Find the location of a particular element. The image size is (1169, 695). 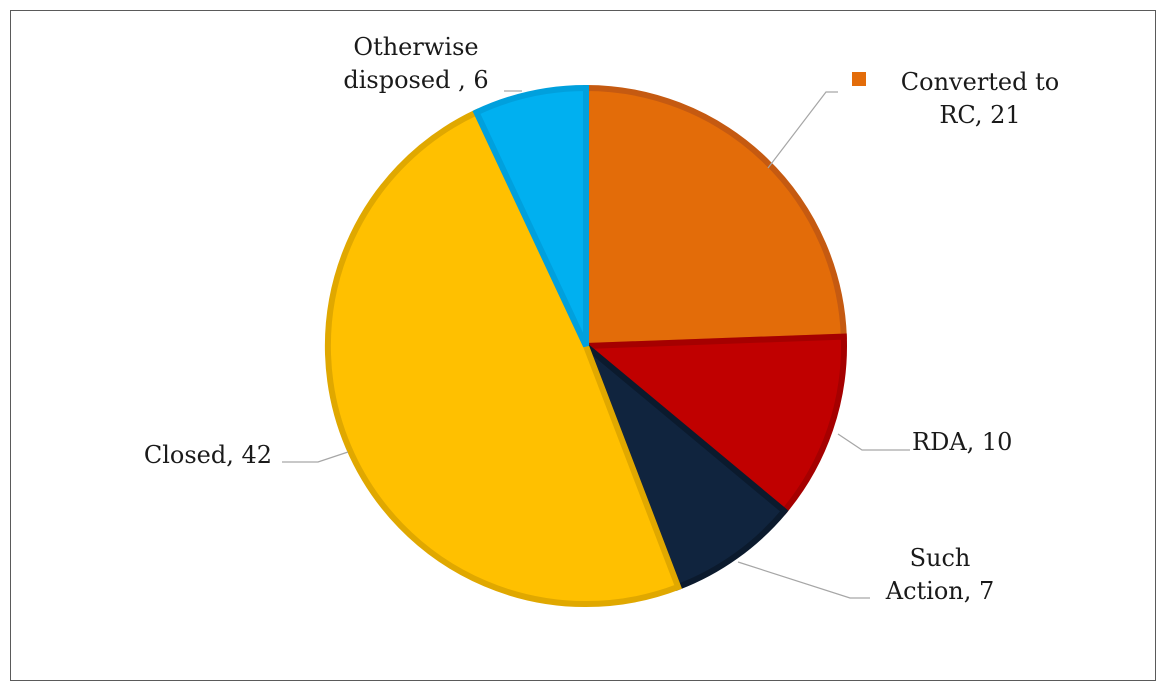

pie-slice-otherwise-disposed is located at coordinates (530, 216).